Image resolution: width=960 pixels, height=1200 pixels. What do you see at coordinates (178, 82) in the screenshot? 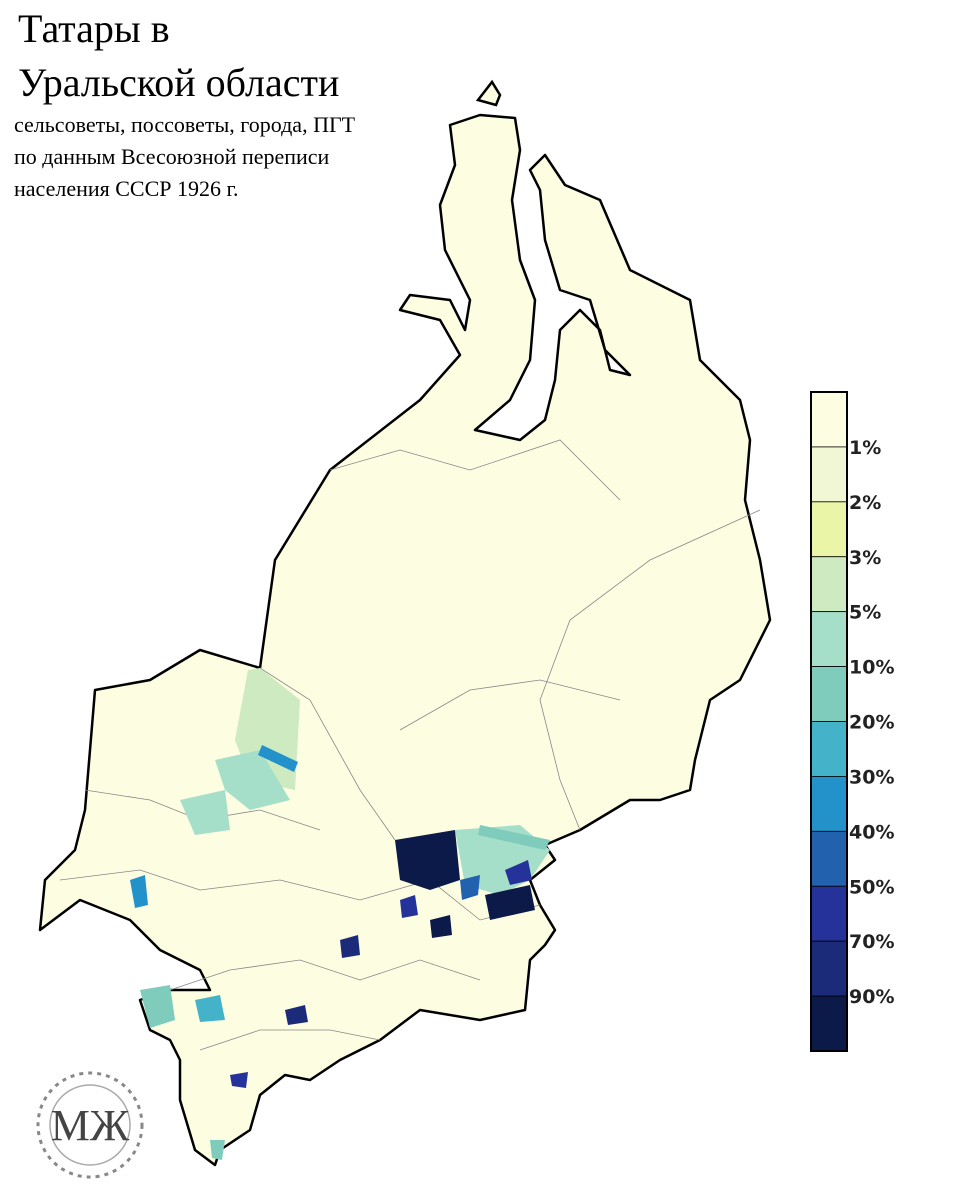
I see `title-line: Уральской области` at bounding box center [178, 82].